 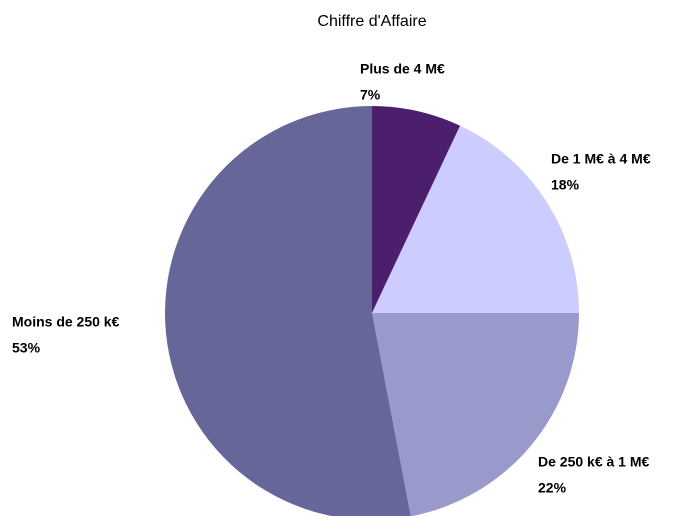 What do you see at coordinates (370, 95) in the screenshot?
I see `slice-value-label: 7%` at bounding box center [370, 95].